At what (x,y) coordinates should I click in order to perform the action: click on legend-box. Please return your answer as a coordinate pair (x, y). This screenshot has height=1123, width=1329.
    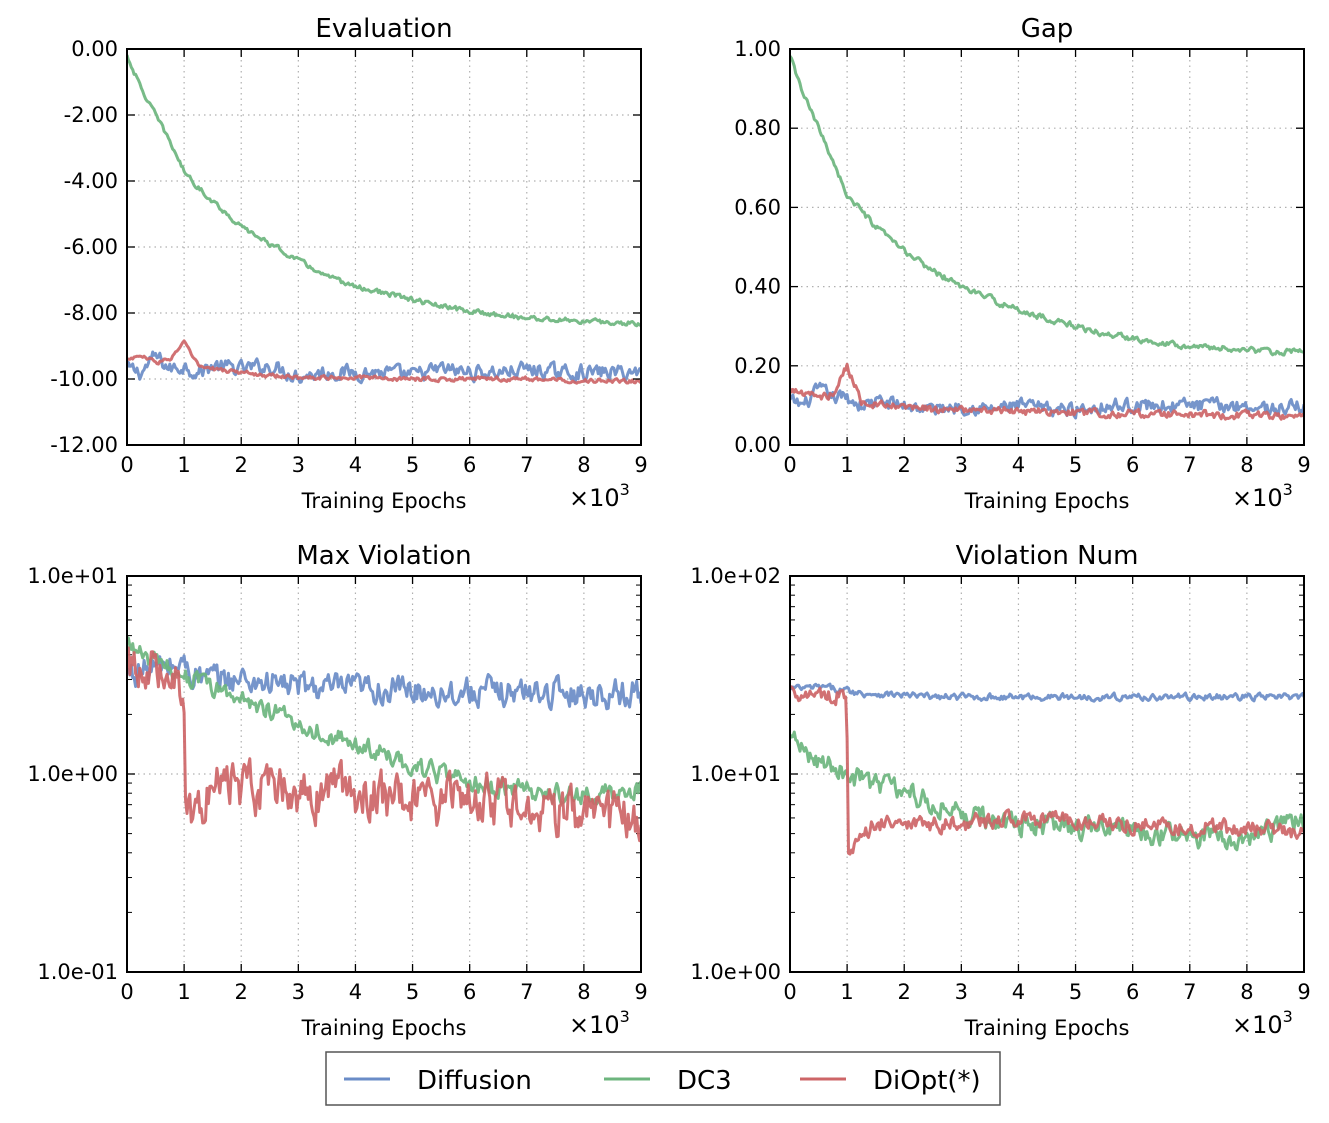
    Looking at the image, I should click on (663, 1078).